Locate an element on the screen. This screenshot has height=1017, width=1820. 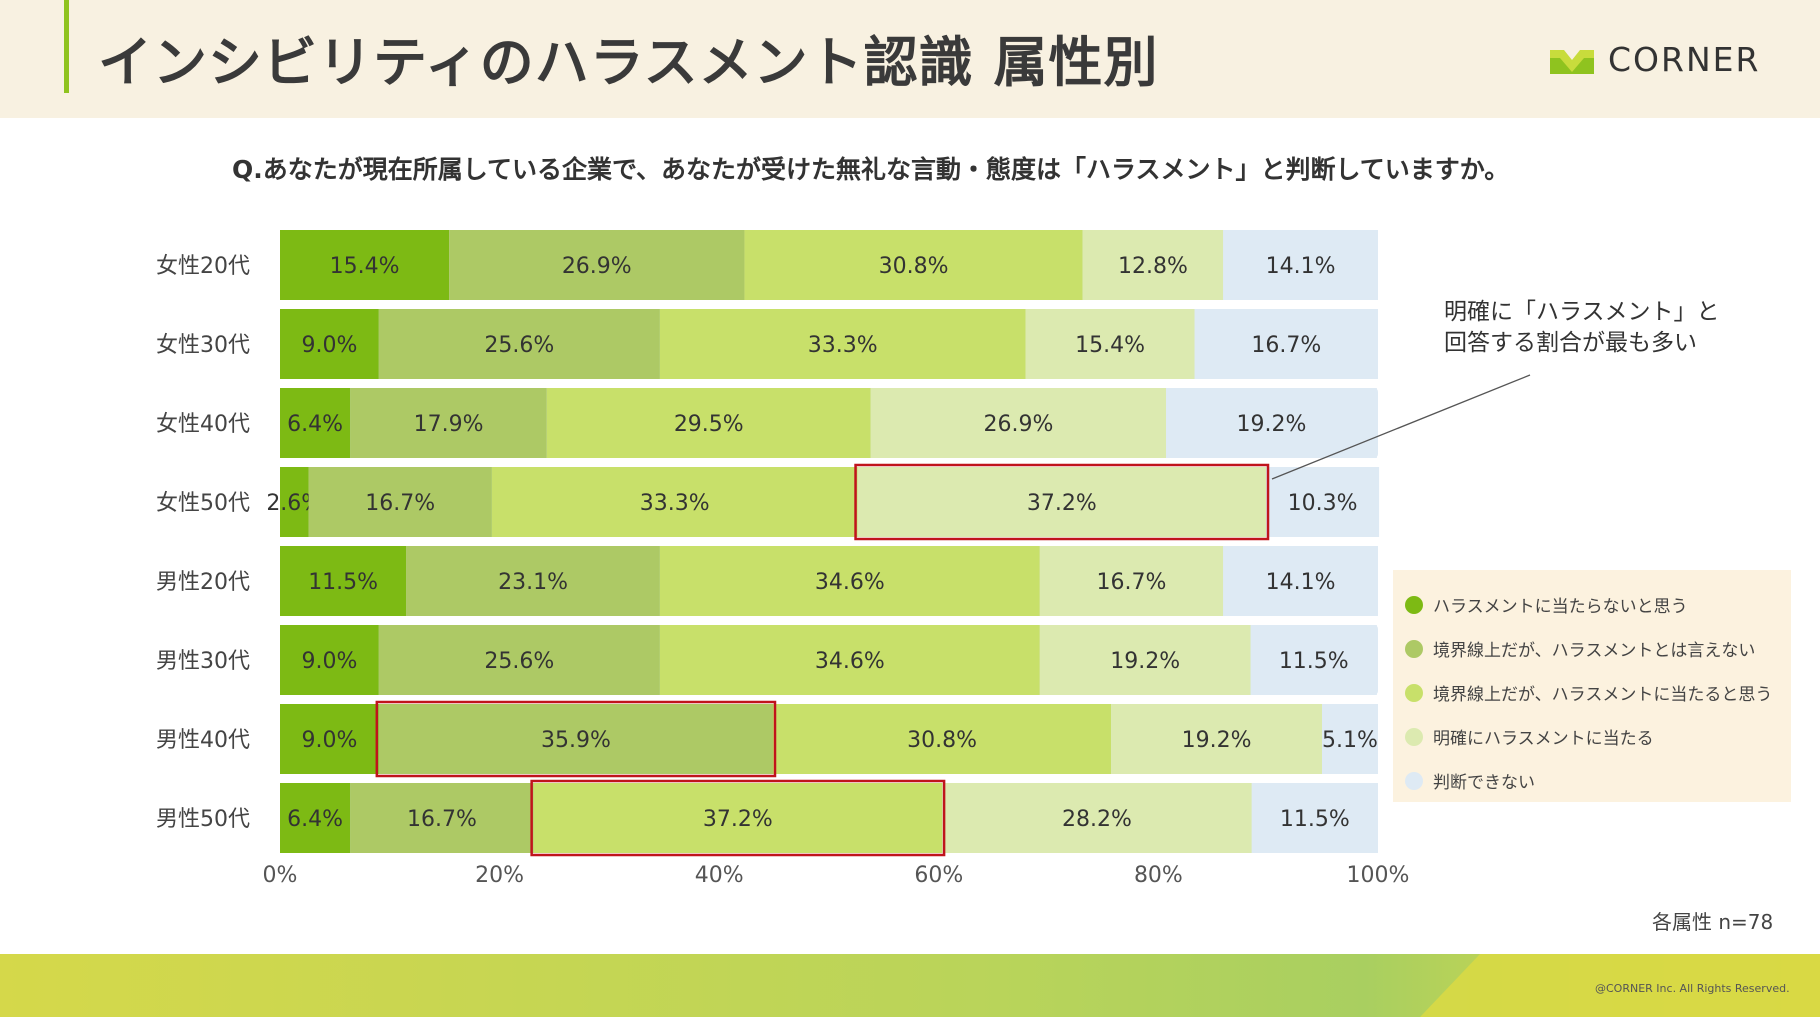
category-label: 女性50代 is located at coordinates (203, 503).